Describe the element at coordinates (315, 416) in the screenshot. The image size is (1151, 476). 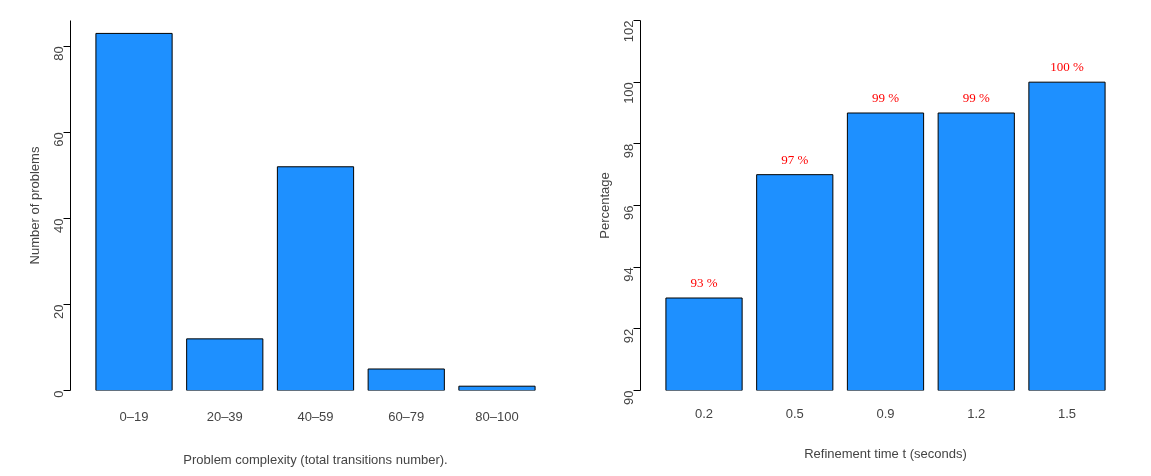
I see `x-tick-label: 40–59` at that location.